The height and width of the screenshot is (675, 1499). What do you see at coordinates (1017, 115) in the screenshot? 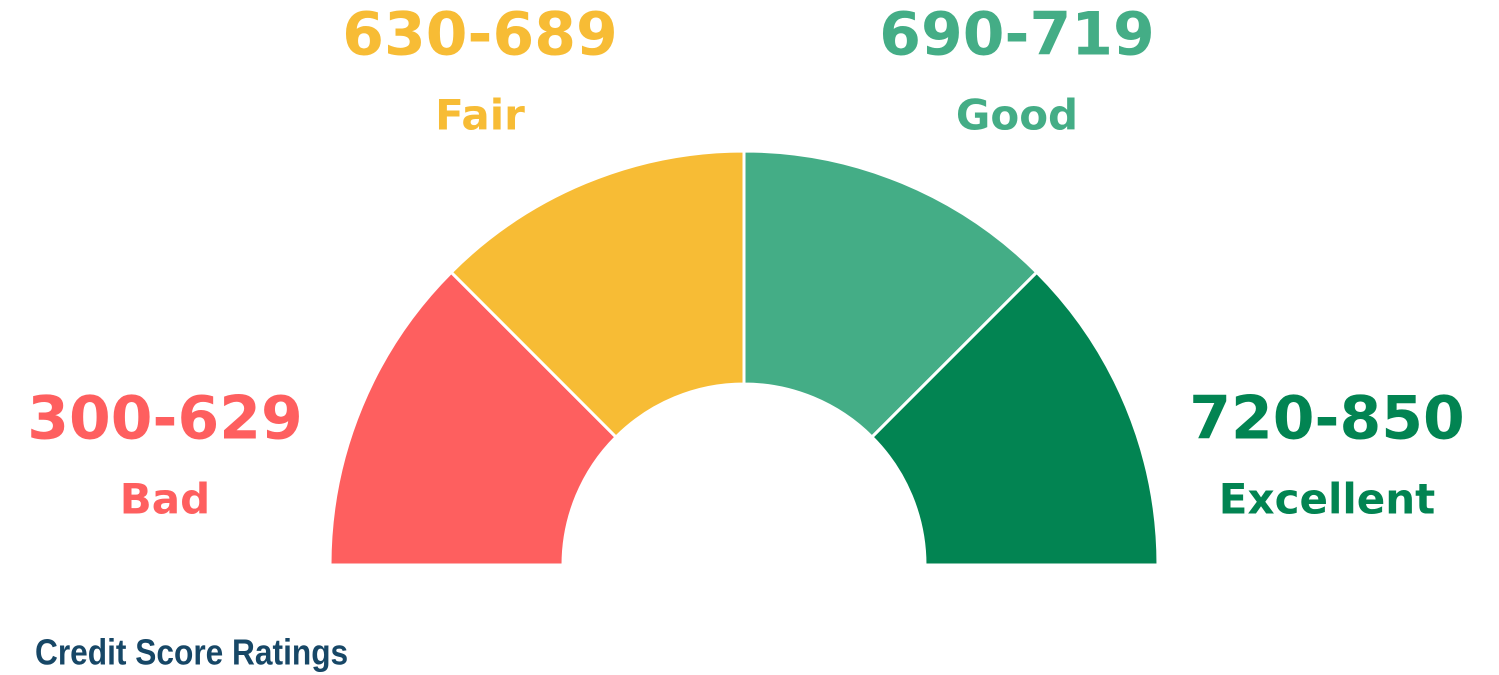
I see `rating-label: Good` at bounding box center [1017, 115].